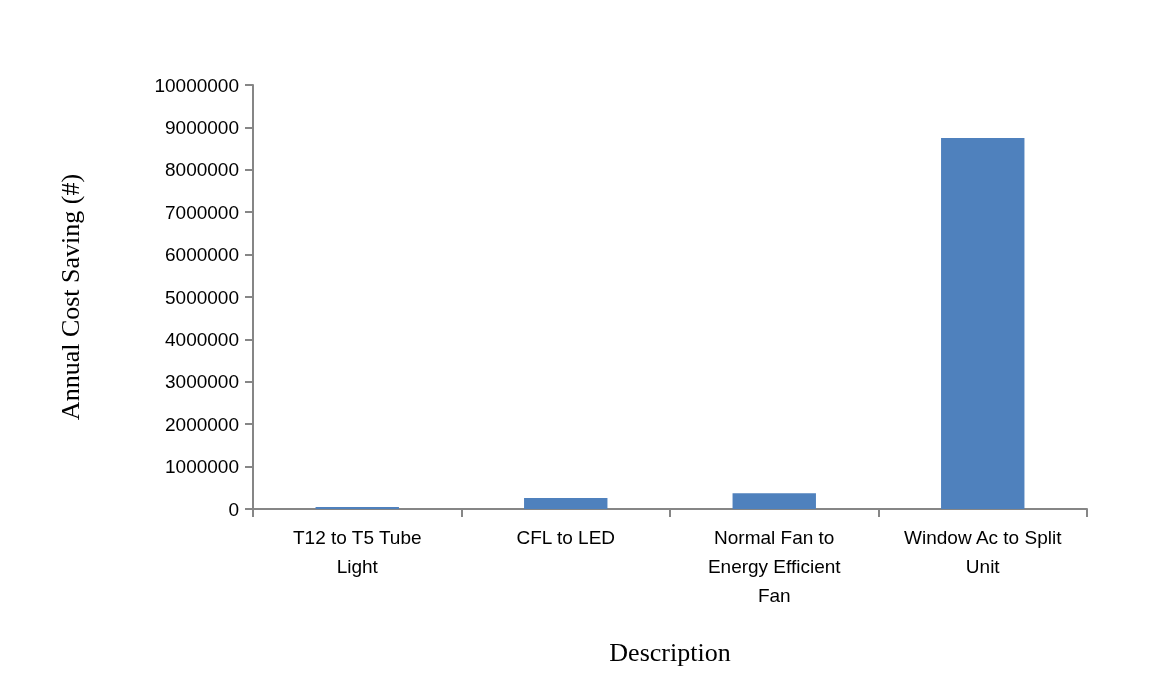  Describe the element at coordinates (202, 255) in the screenshot. I see `y-tick-label: 6000000` at that location.